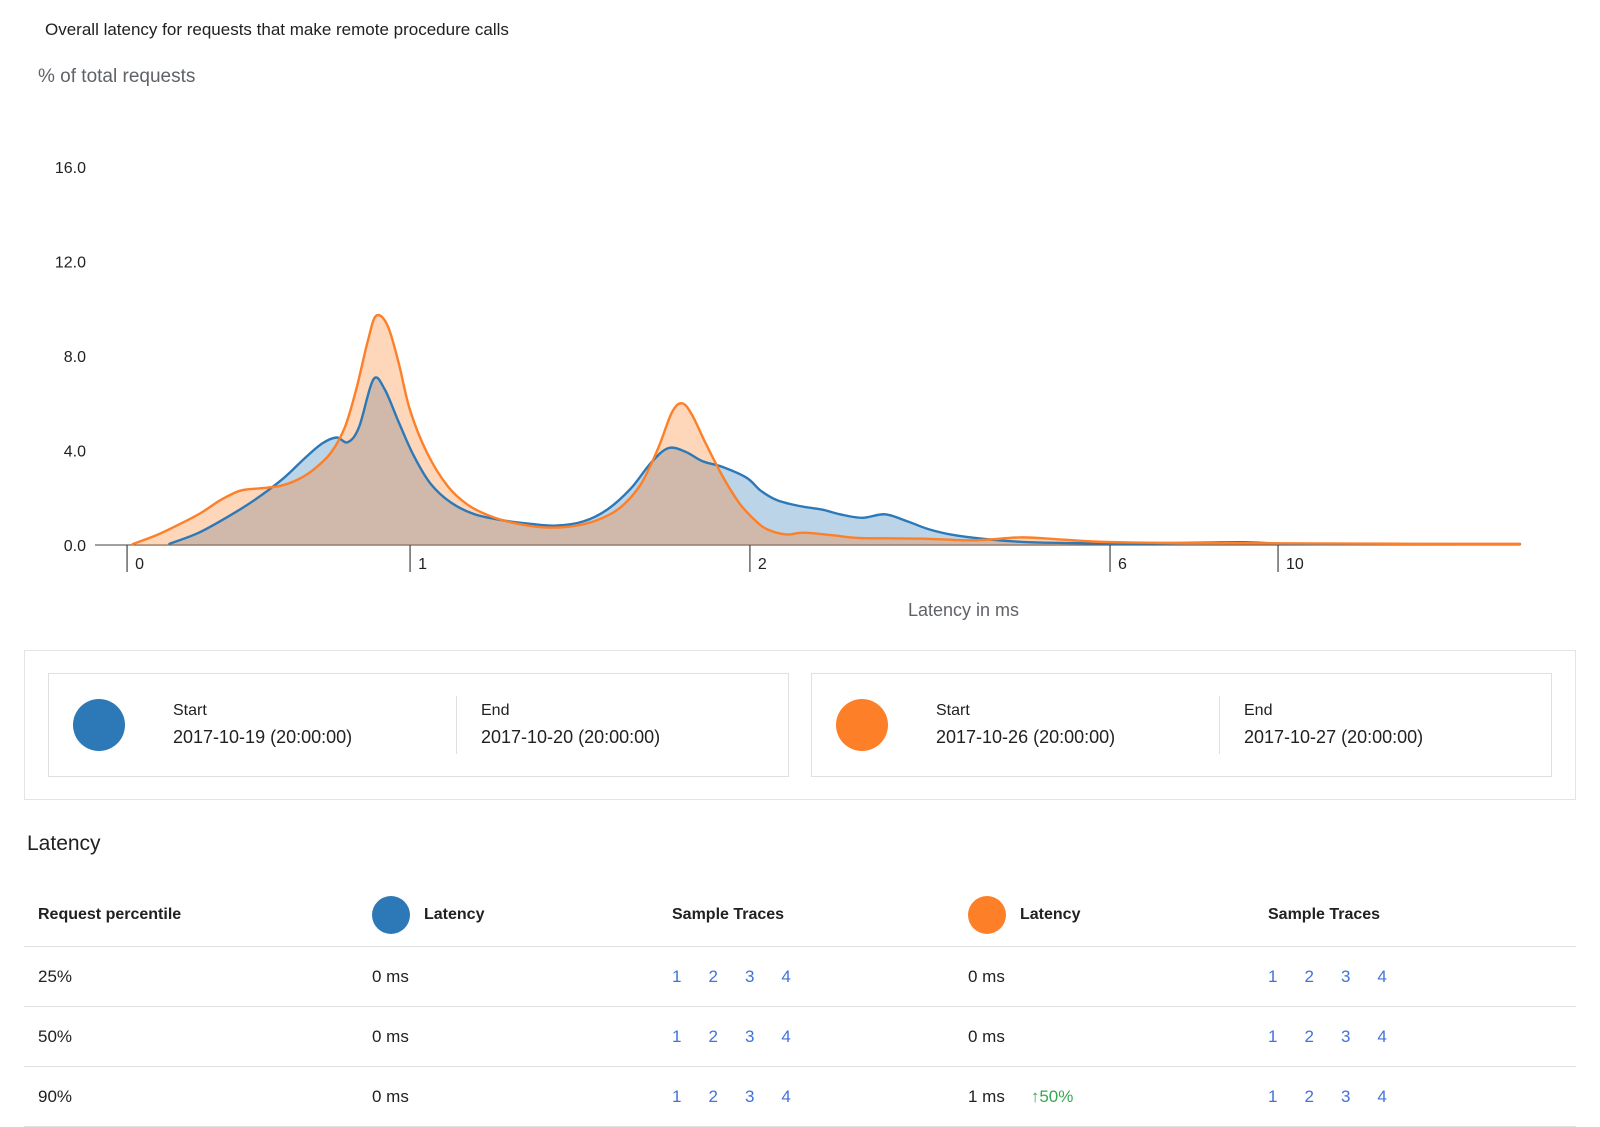 This screenshot has height=1127, width=1600. Describe the element at coordinates (762, 564) in the screenshot. I see `x-tick-label: 2` at that location.